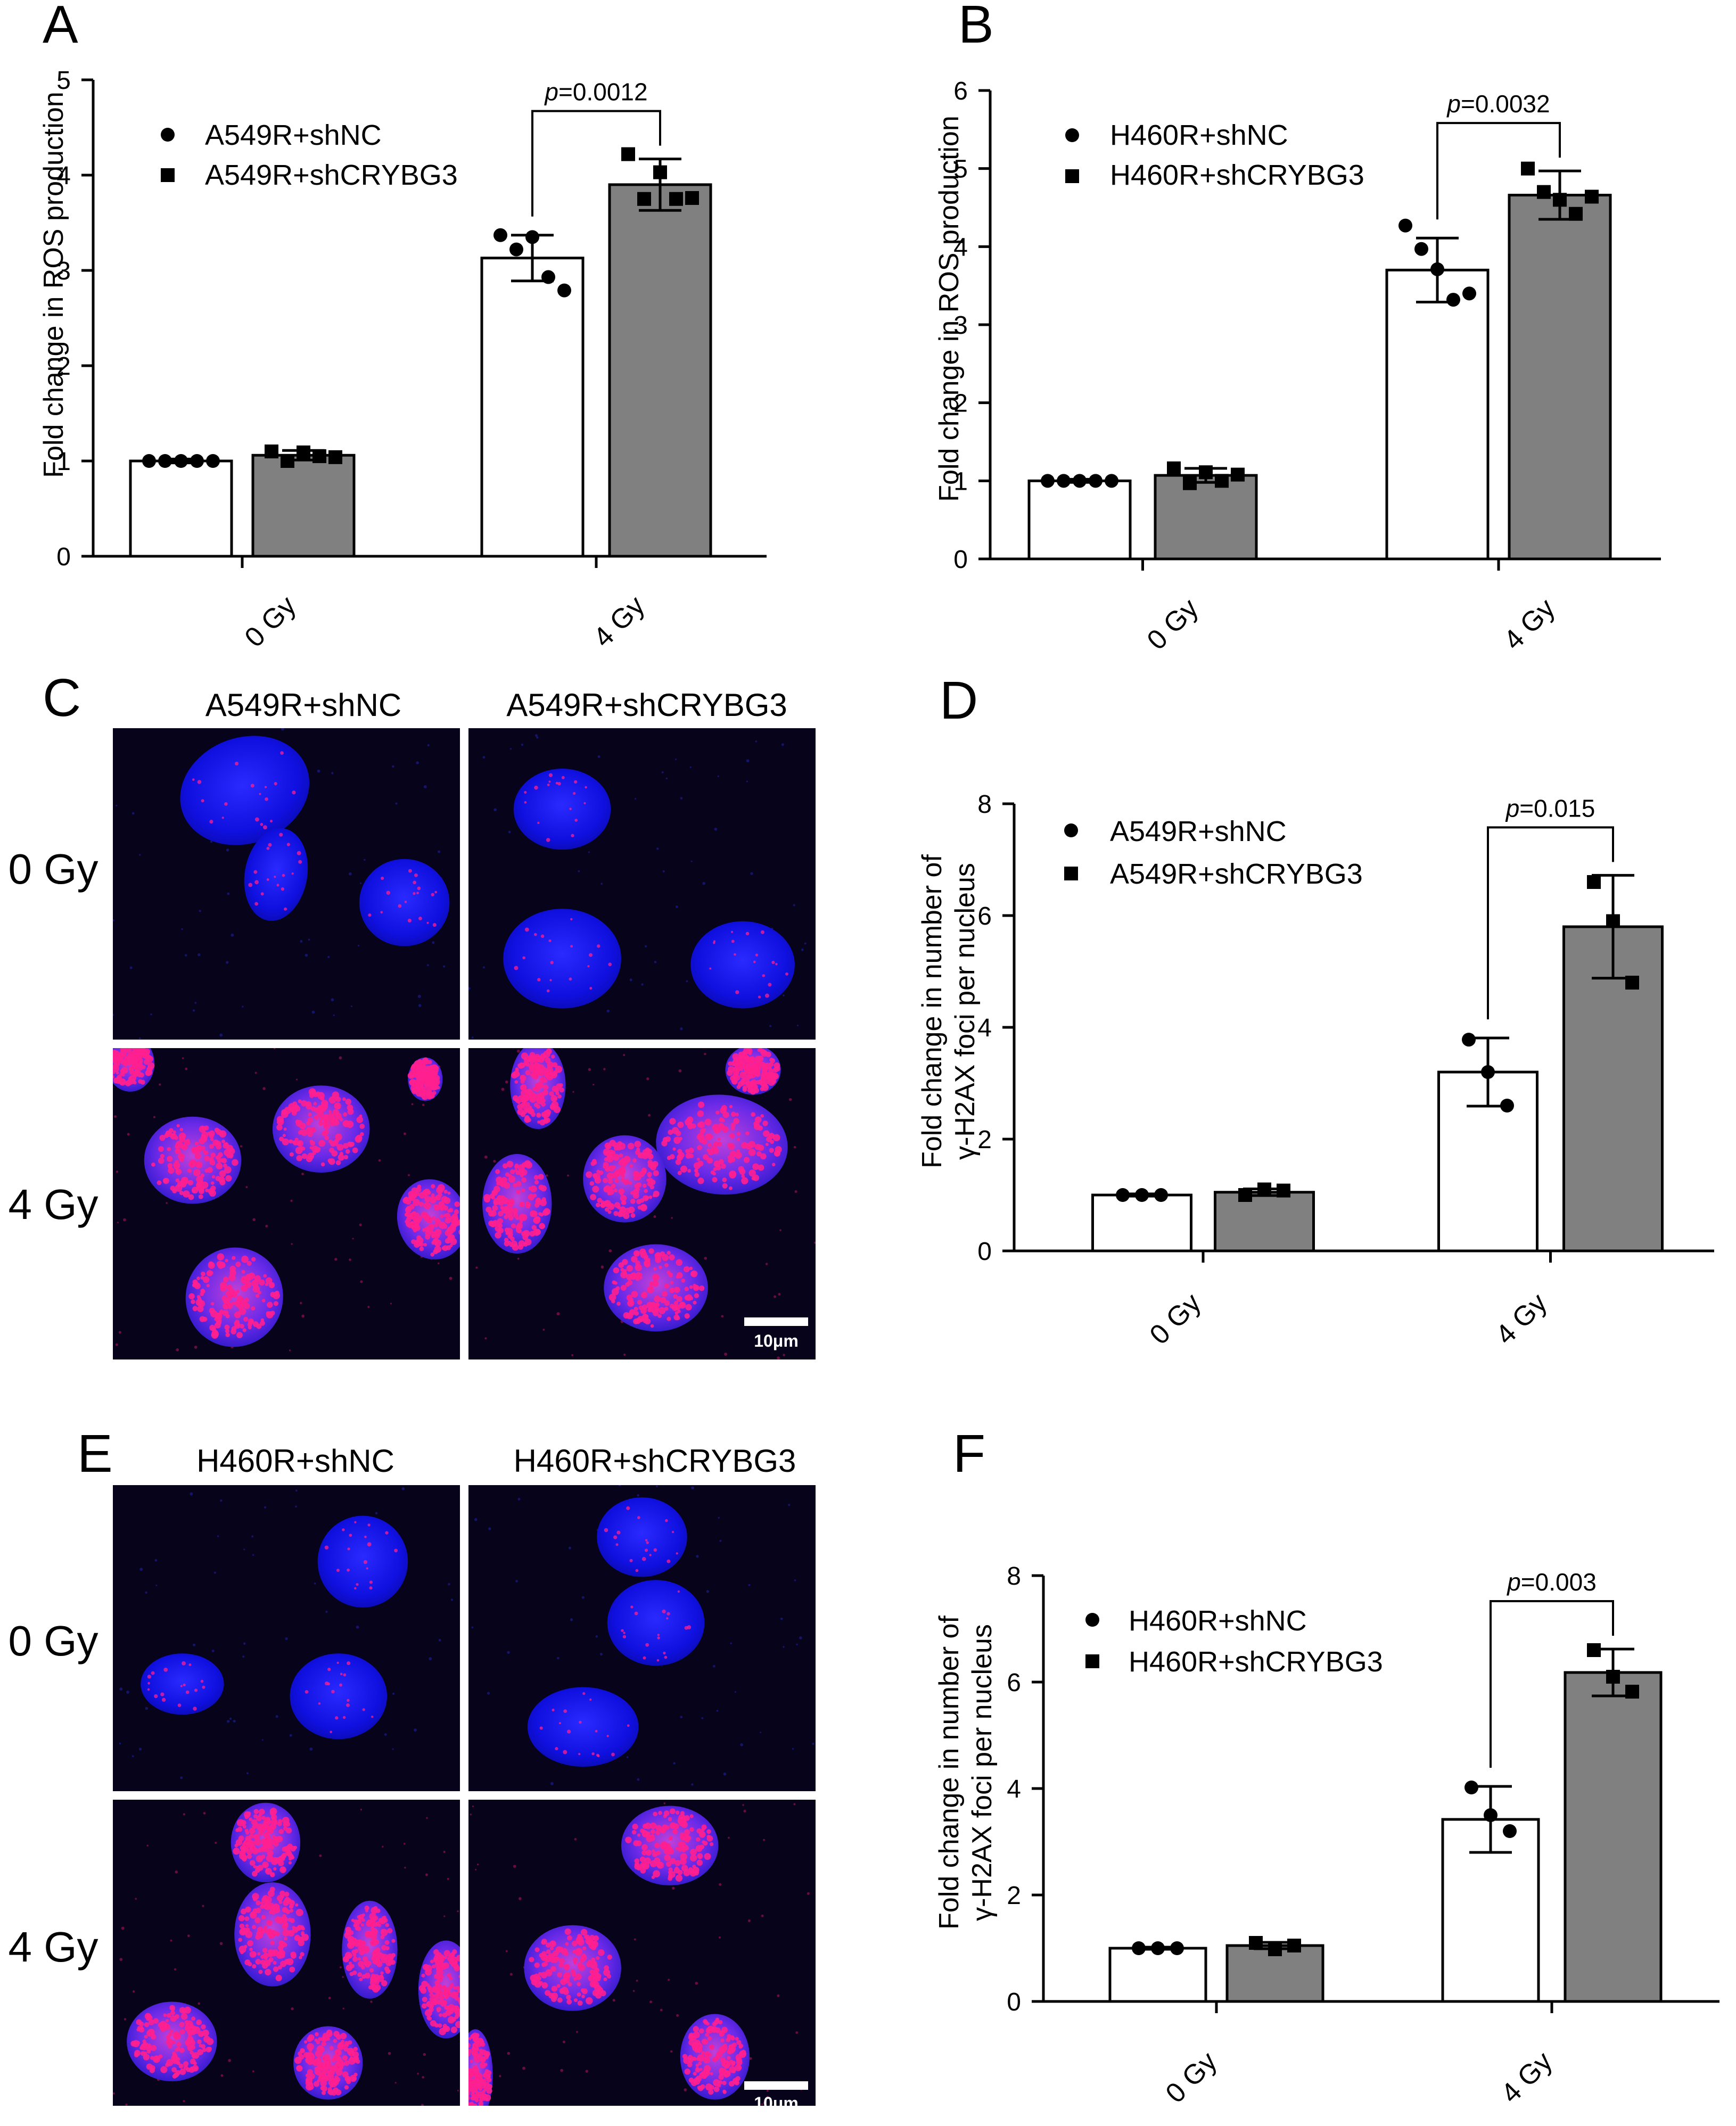 This screenshot has width=1736, height=2126. What do you see at coordinates (776, 1340) in the screenshot?
I see `scale-bar-label: 10μm` at bounding box center [776, 1340].